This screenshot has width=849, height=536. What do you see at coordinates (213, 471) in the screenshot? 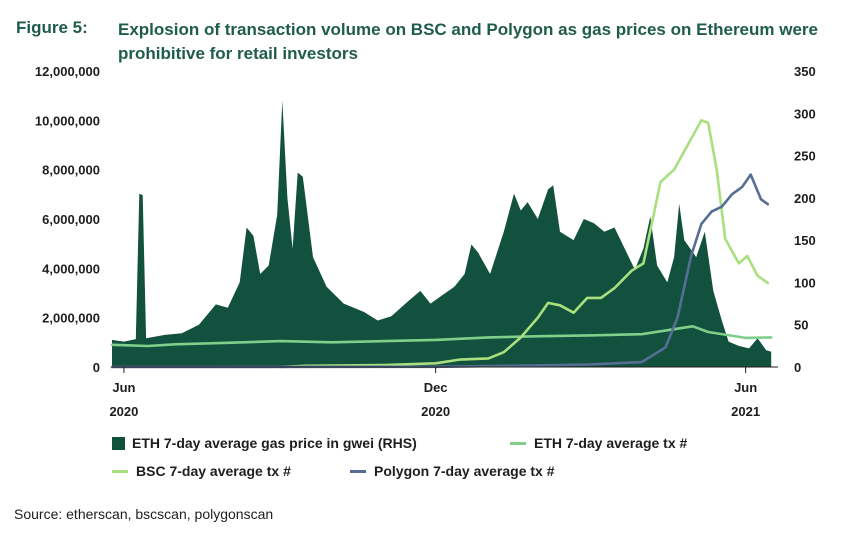
I see `legend-label-bsc: BSC 7-day average tx #` at bounding box center [213, 471].